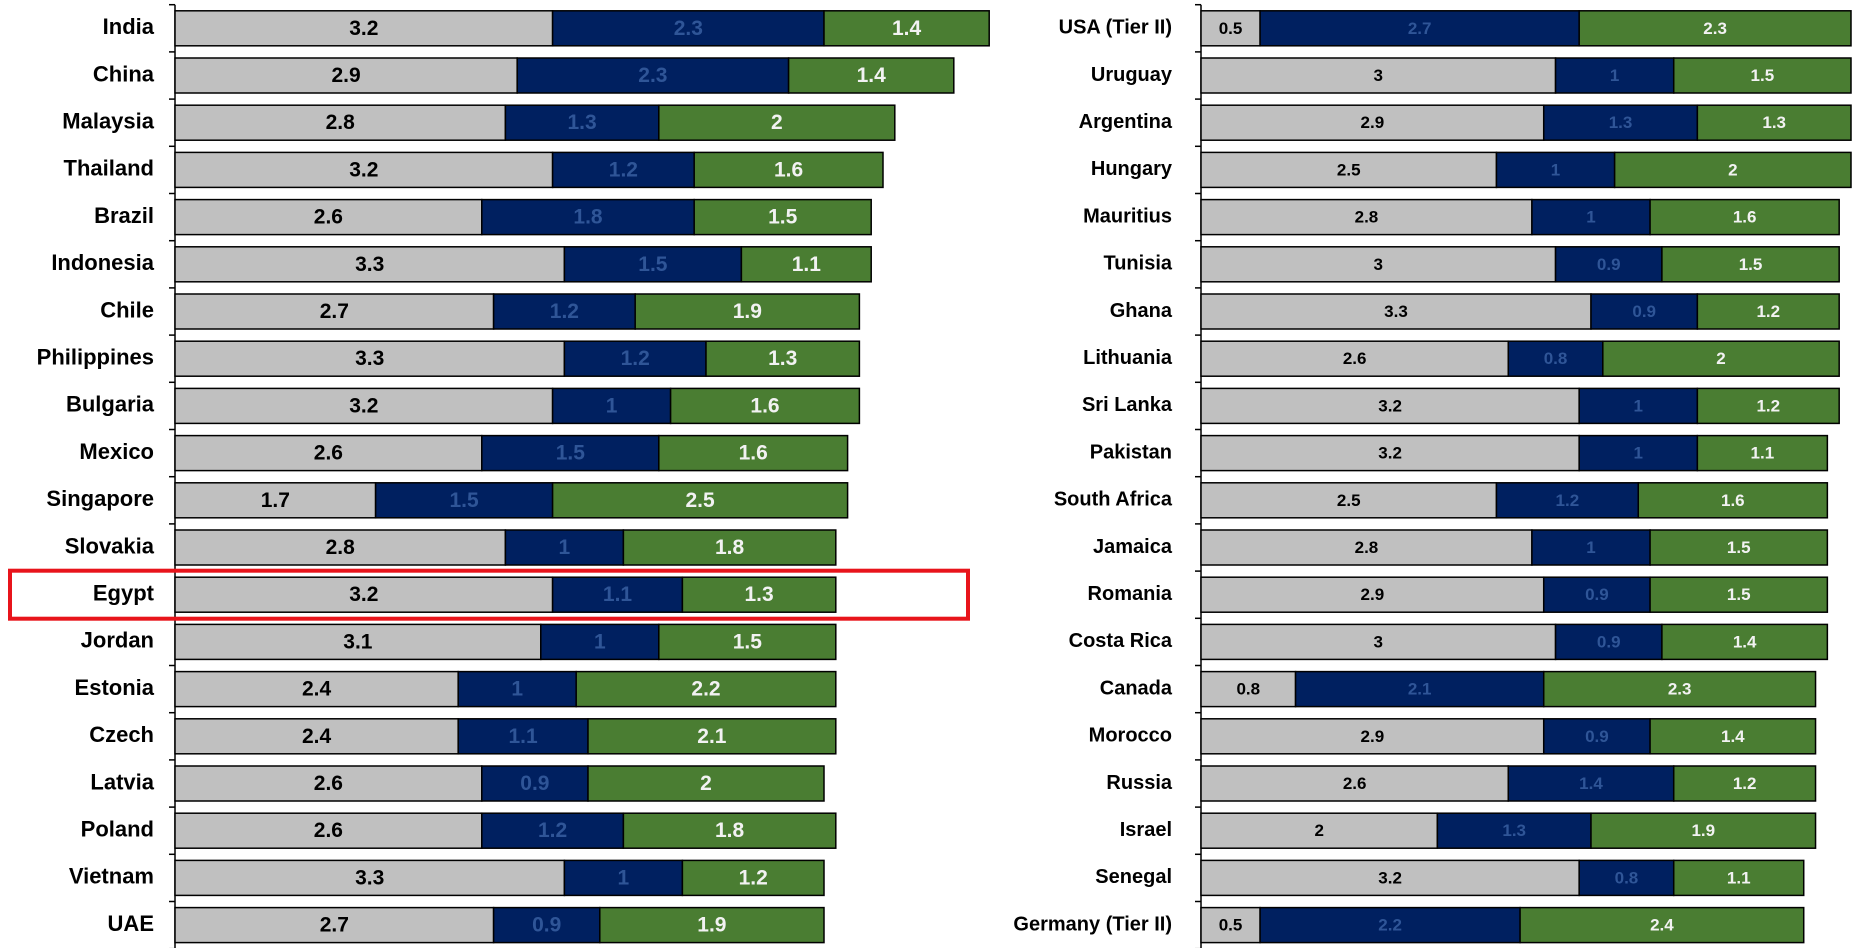 Image resolution: width=1852 pixels, height=948 pixels. What do you see at coordinates (369, 877) in the screenshot?
I see `value-label: 3.3` at bounding box center [369, 877].